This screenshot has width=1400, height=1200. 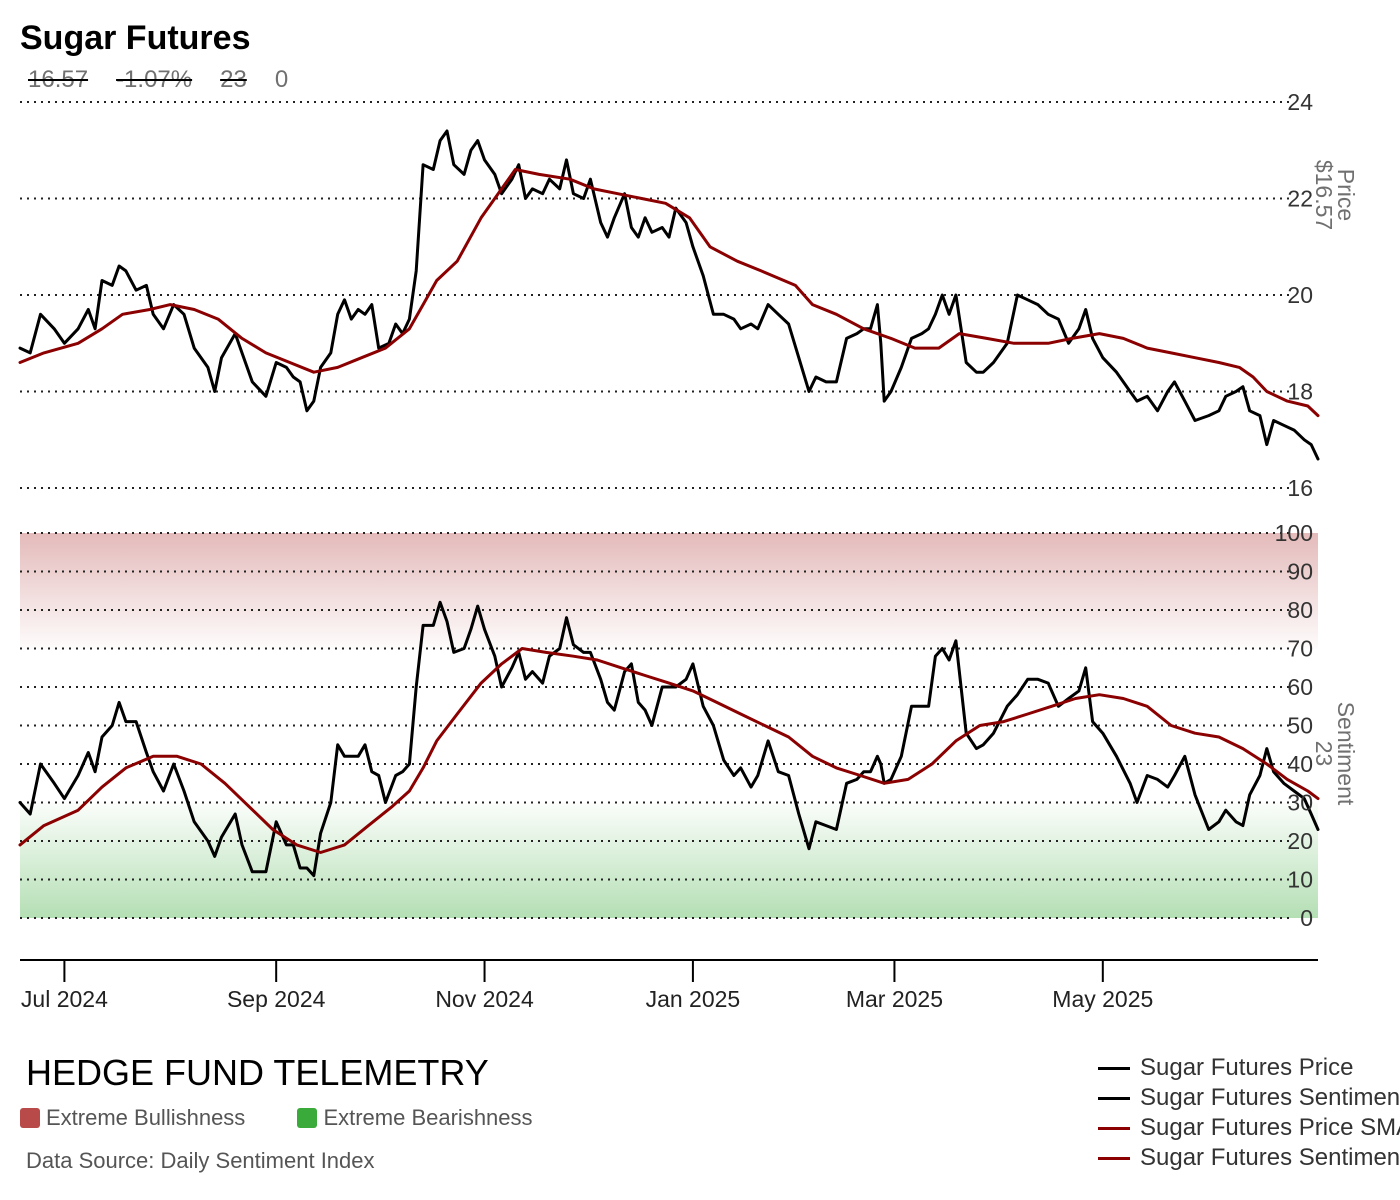 I want to click on stat-sentiment: 23, so click(x=233, y=79).